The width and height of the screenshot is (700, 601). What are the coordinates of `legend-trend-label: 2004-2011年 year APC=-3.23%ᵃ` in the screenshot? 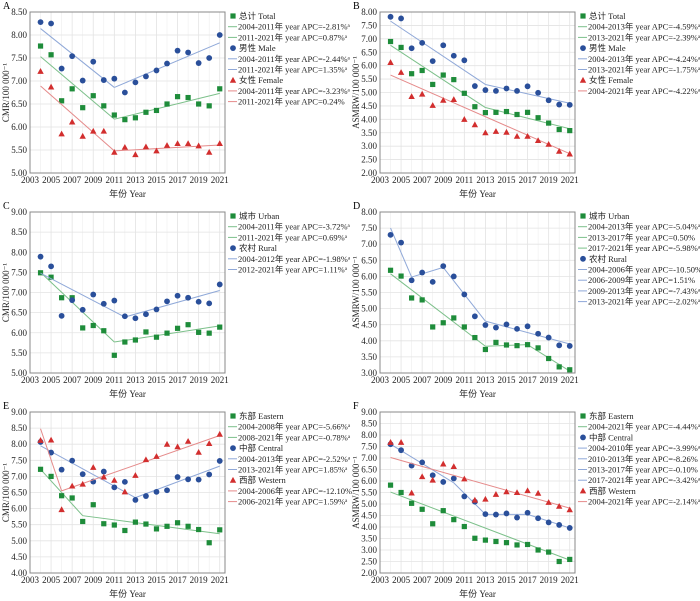 It's located at (294, 91).